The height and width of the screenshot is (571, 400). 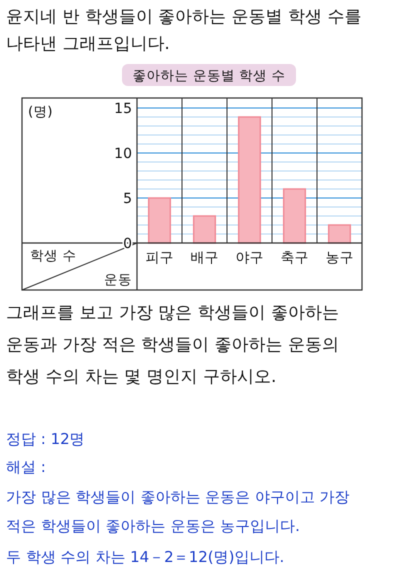 What do you see at coordinates (123, 109) in the screenshot?
I see `y-tick-label: 15` at bounding box center [123, 109].